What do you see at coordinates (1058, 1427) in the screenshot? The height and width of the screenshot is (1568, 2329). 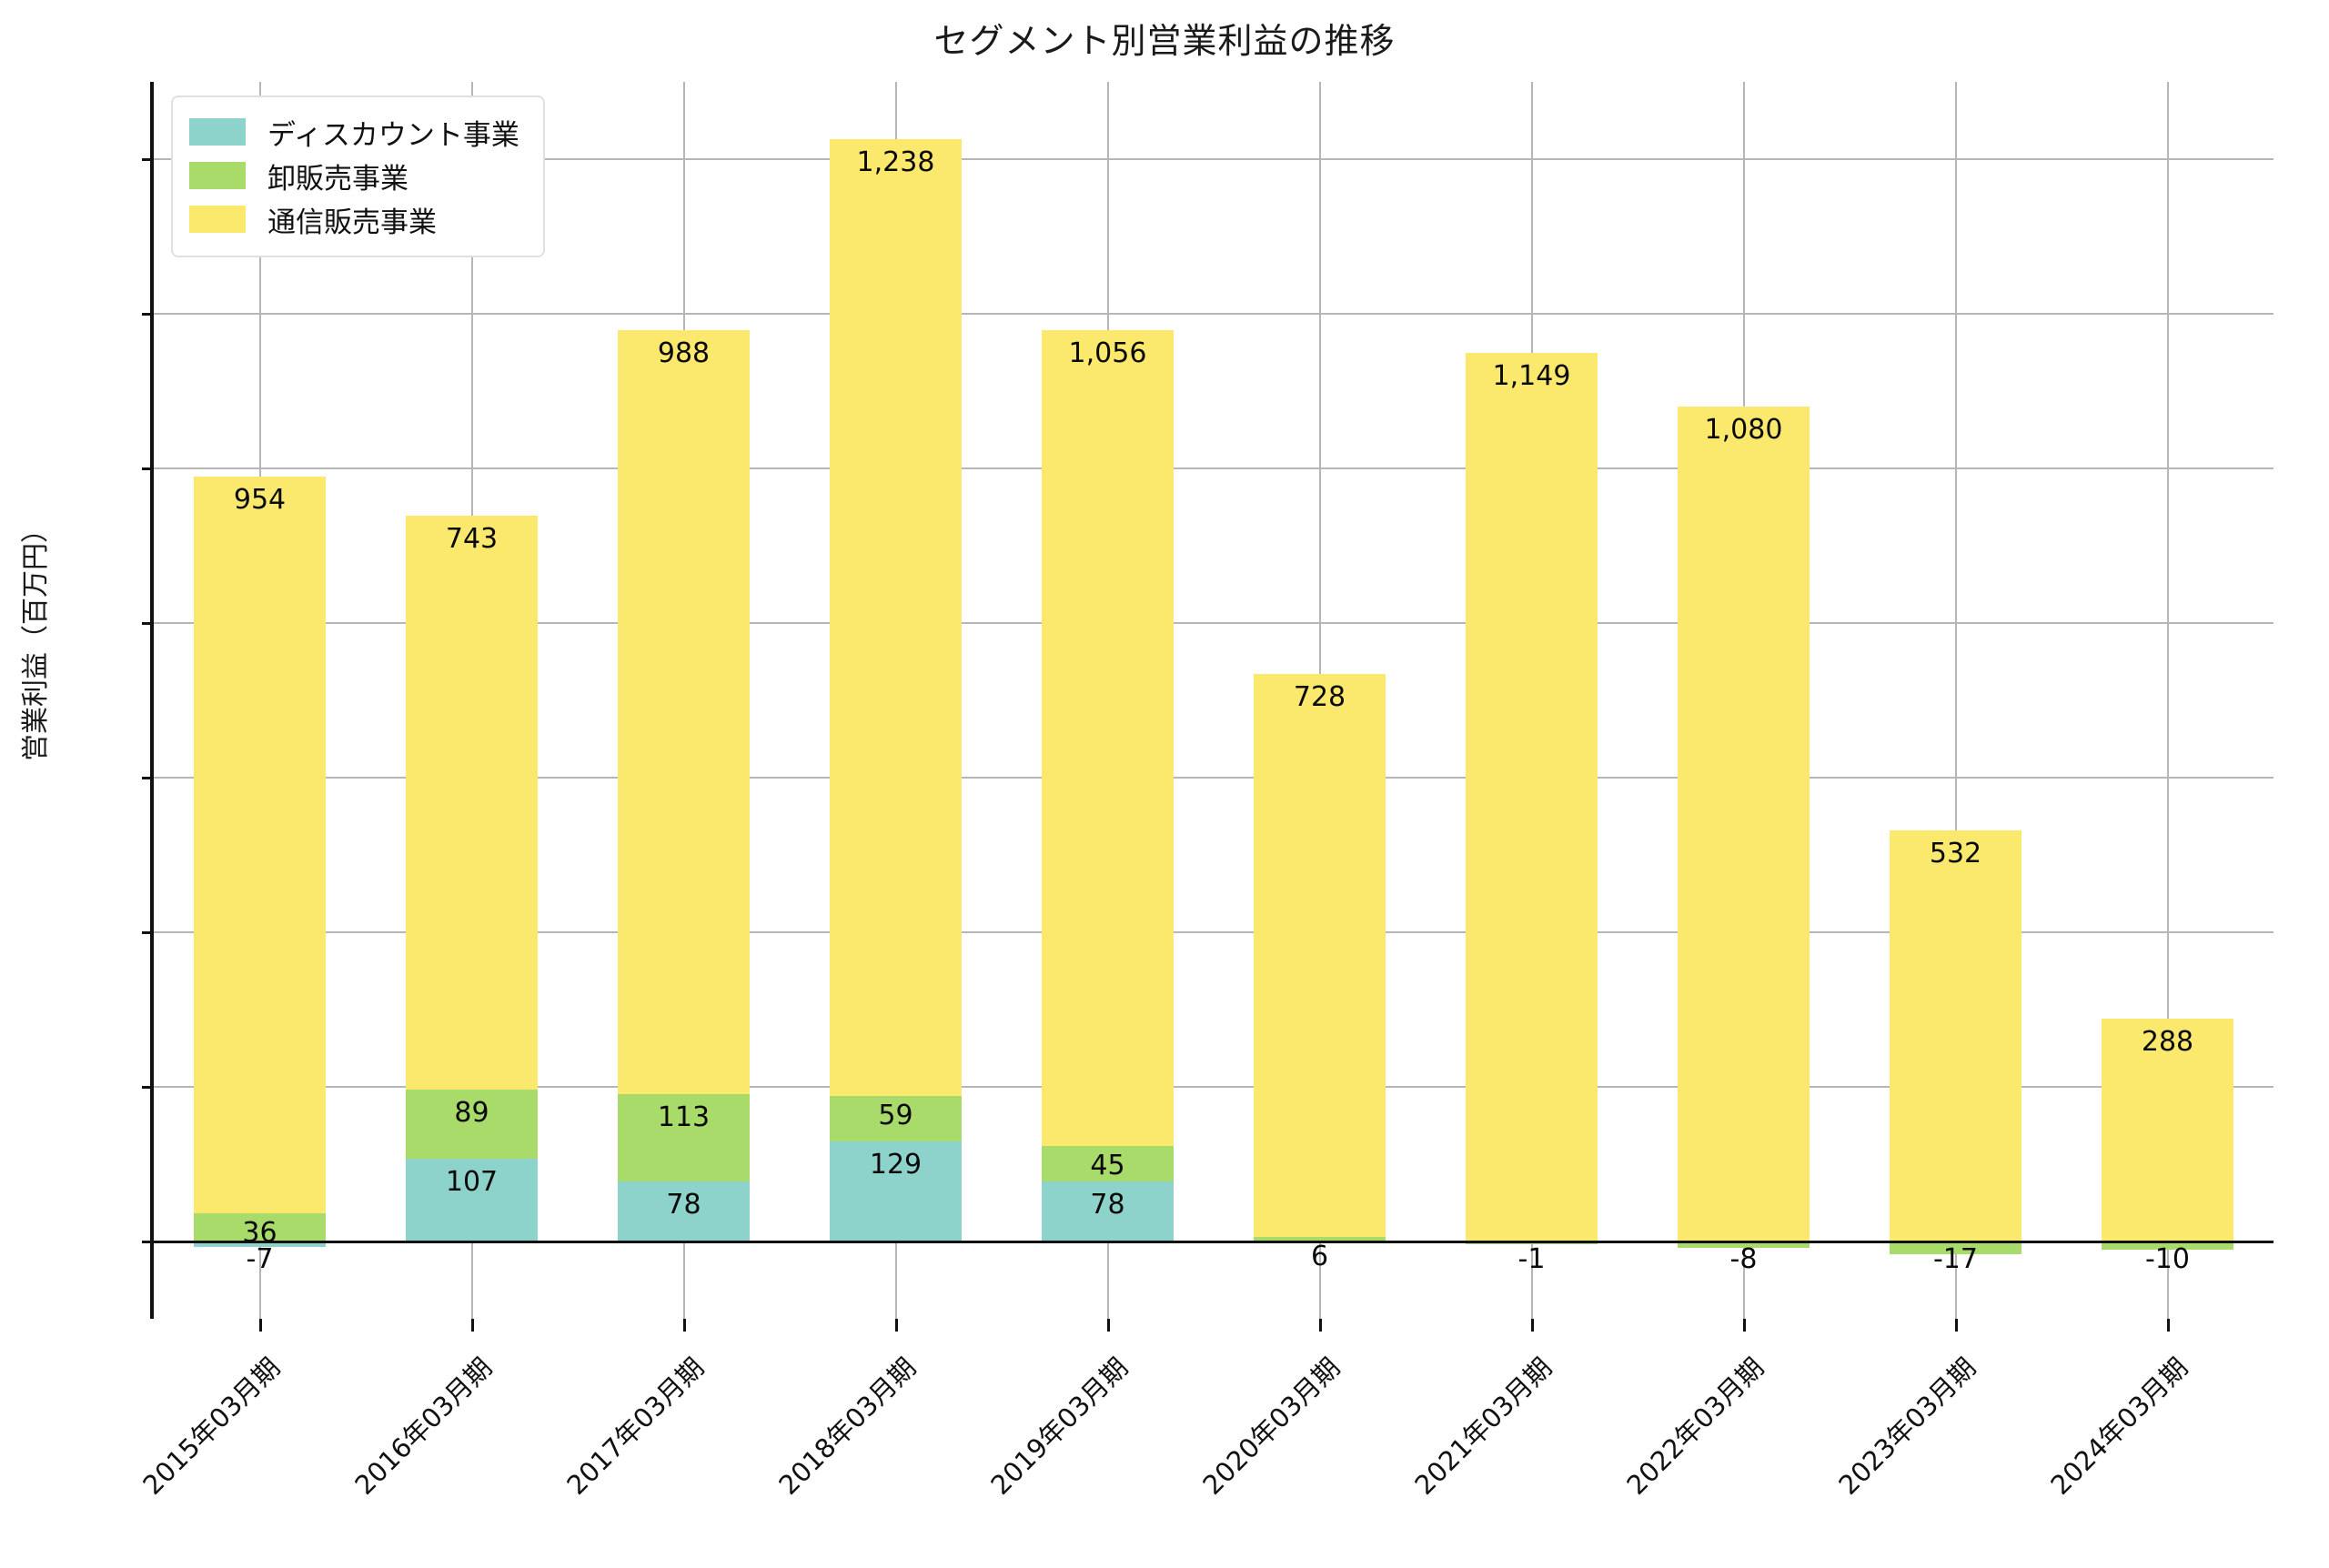 I see `x-tick-label: 2019年03月期` at bounding box center [1058, 1427].